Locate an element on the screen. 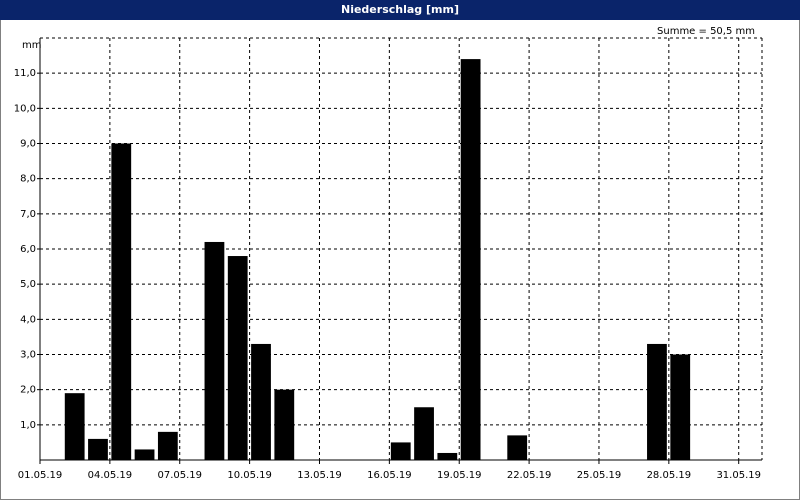 The height and width of the screenshot is (504, 800). y-tick-label: 8,0 is located at coordinates (28, 179).